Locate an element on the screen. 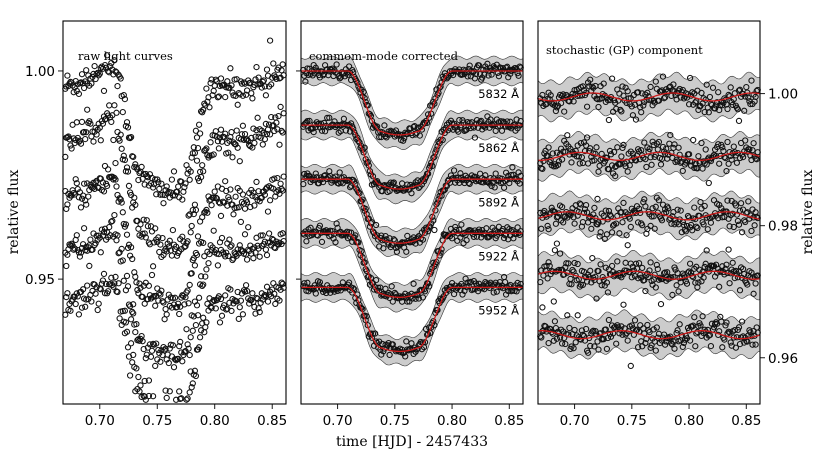  x-tick-label: 0.75 is located at coordinates (395, 421).